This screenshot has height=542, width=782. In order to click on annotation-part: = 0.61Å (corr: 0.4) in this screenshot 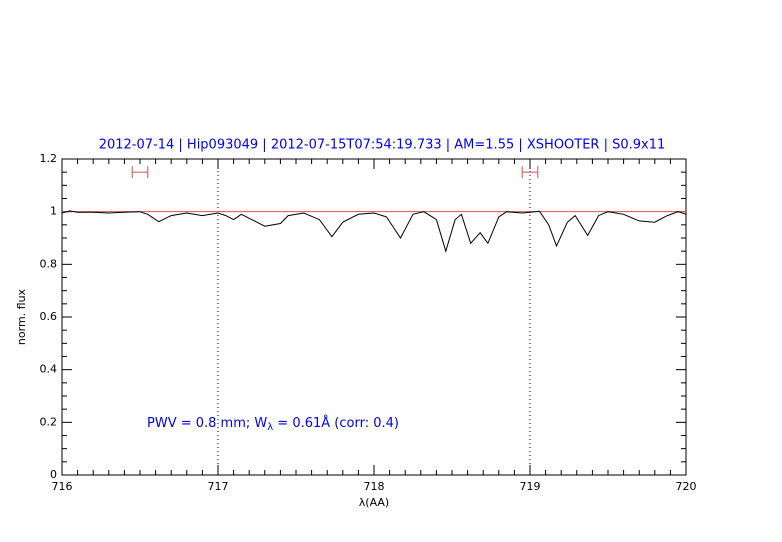, I will do `click(336, 423)`.